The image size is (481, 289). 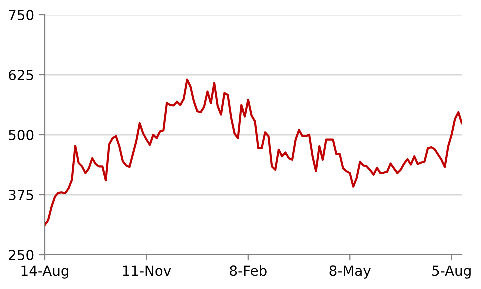 What do you see at coordinates (147, 271) in the screenshot?
I see `x-tick-label: 11-Nov` at bounding box center [147, 271].